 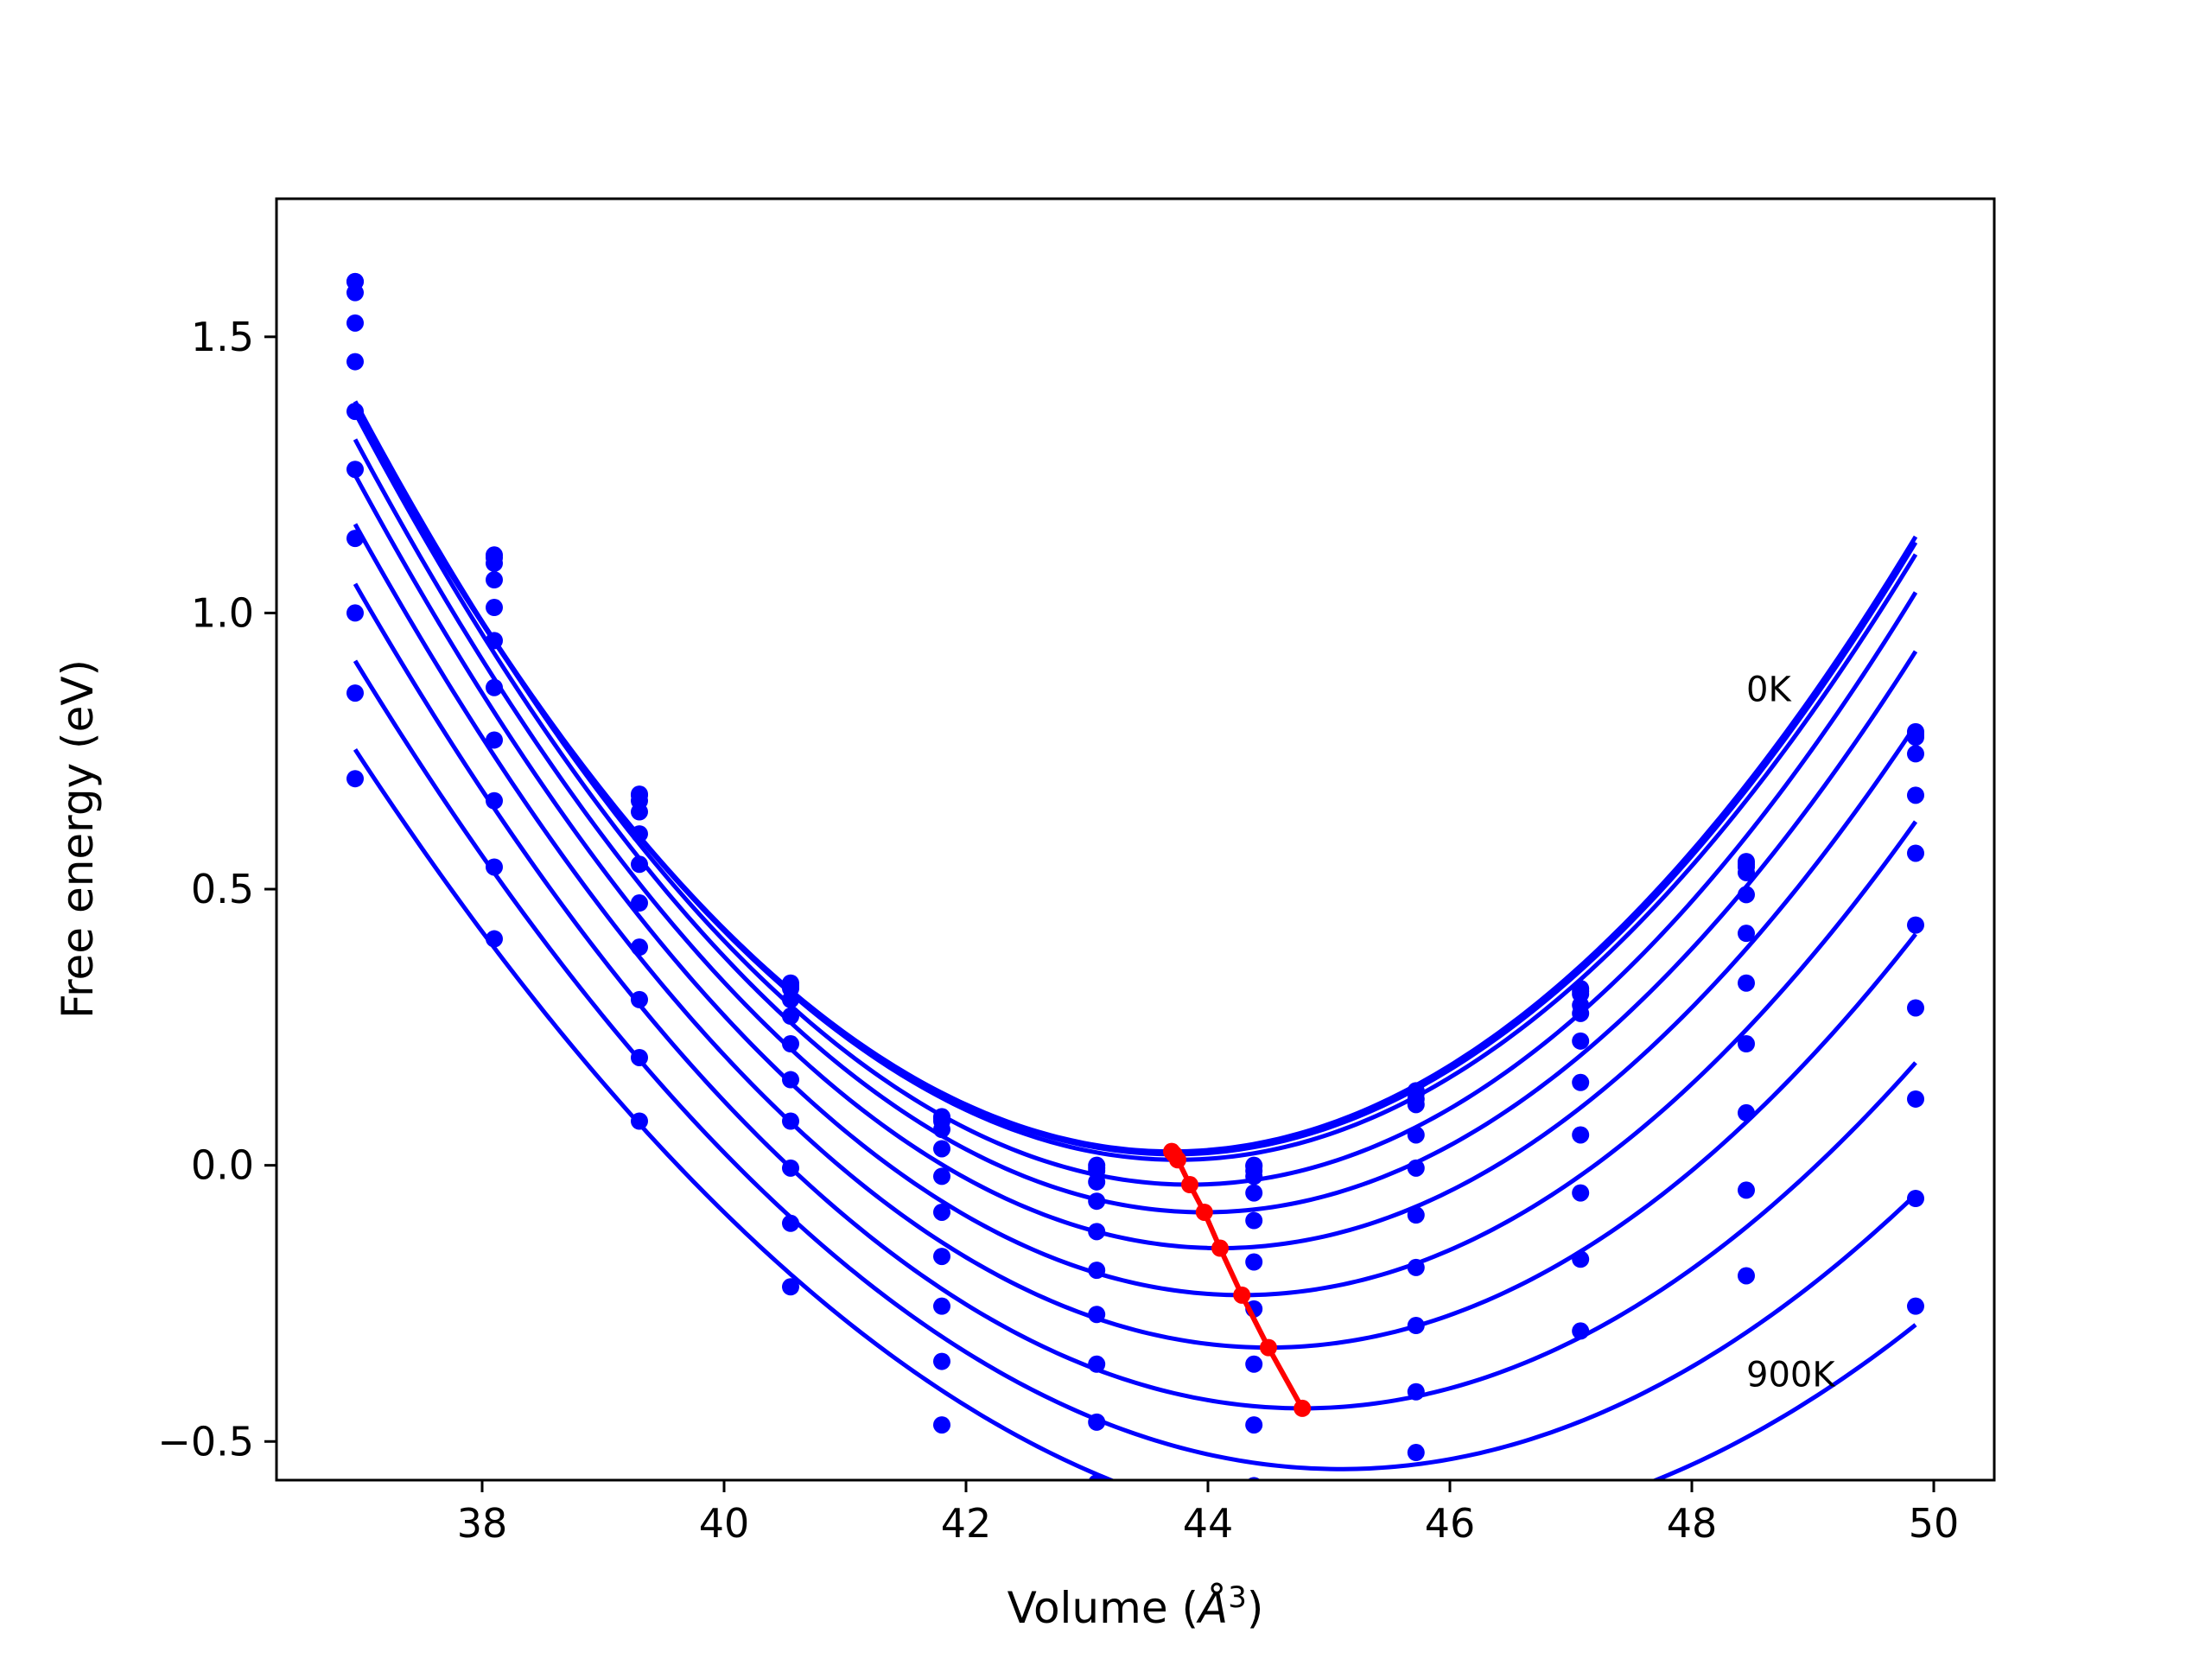 What do you see at coordinates (222, 337) in the screenshot?
I see `y-tick-label-4: 1.5` at bounding box center [222, 337].